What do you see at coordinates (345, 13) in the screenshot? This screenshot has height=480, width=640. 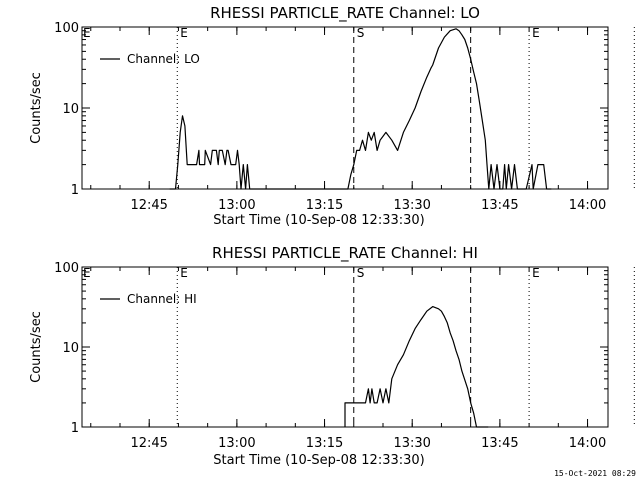 I see `chart-title: RHESSI PARTICLE_RATE Channel: LO` at bounding box center [345, 13].